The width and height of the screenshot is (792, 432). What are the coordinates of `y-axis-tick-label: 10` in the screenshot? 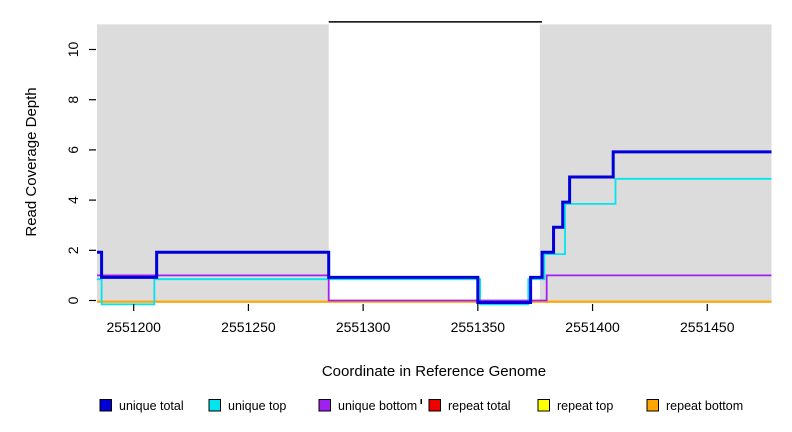 It's located at (73, 50).